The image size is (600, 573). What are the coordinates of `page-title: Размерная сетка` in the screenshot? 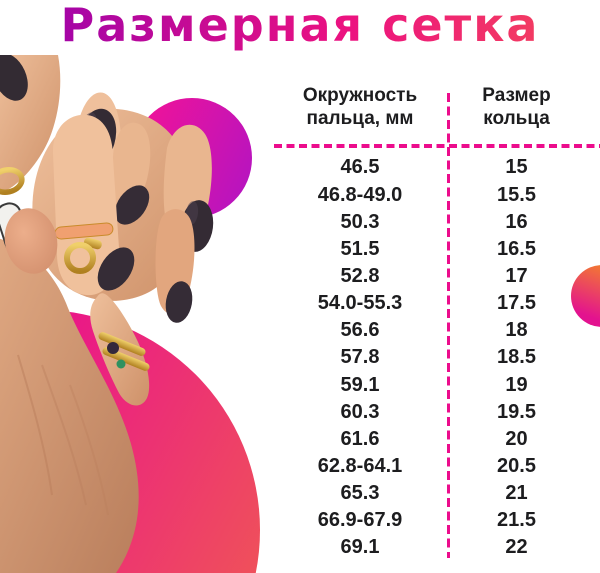 It's located at (300, 26).